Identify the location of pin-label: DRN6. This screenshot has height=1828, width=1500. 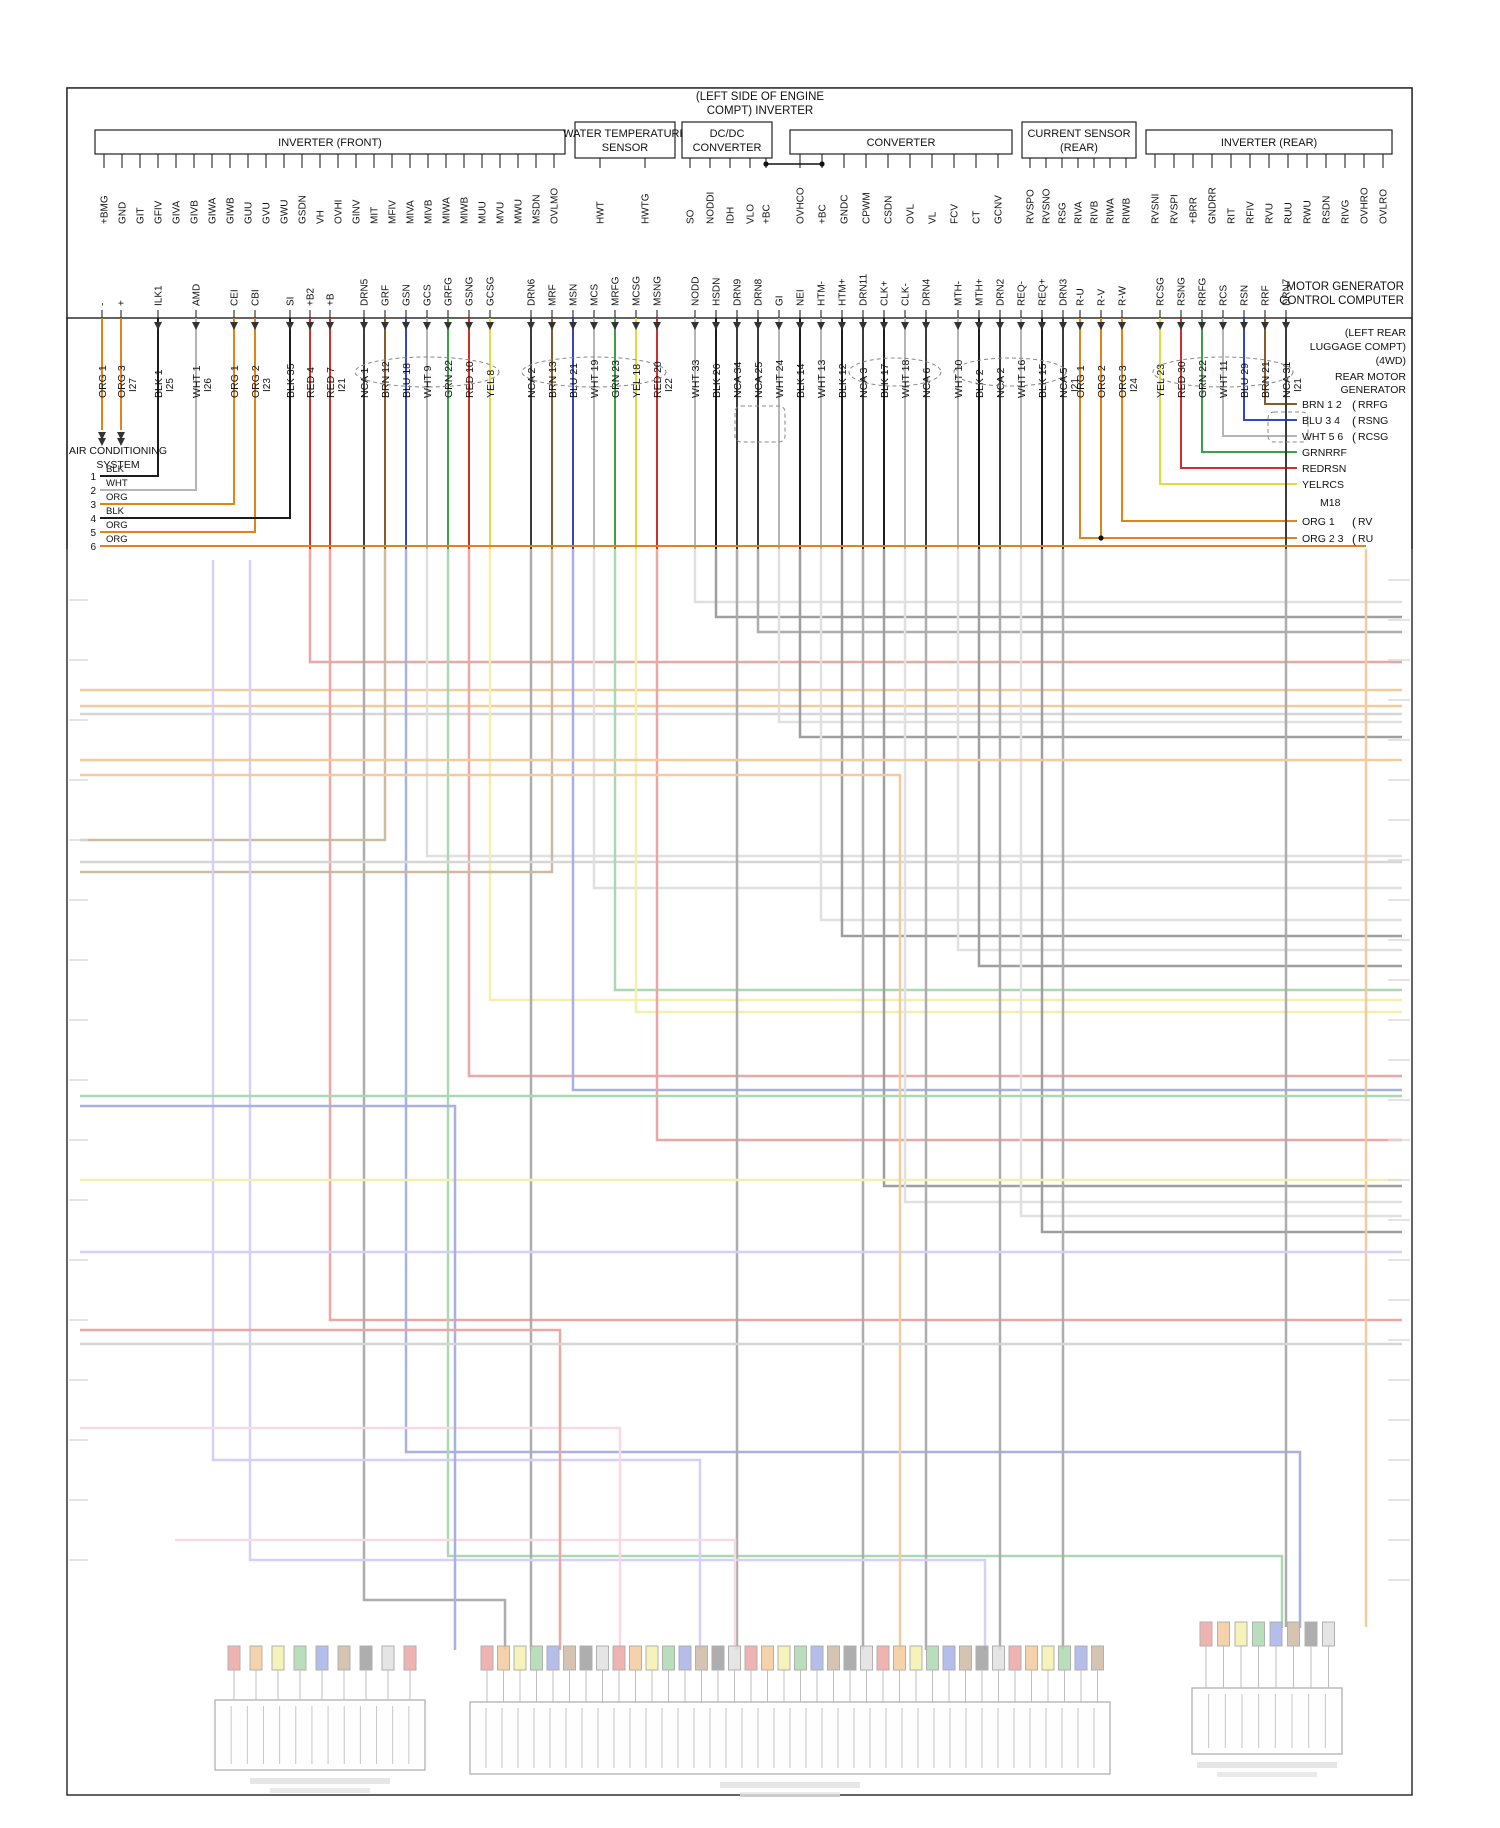
(532, 292).